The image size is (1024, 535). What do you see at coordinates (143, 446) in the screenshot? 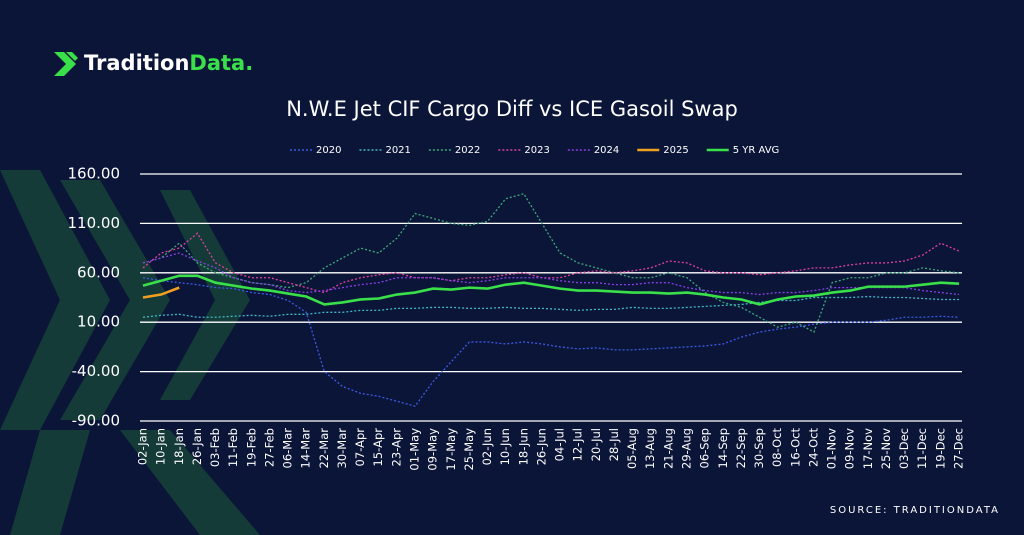
I see `x-tick-label: 02-Jan` at bounding box center [143, 446].